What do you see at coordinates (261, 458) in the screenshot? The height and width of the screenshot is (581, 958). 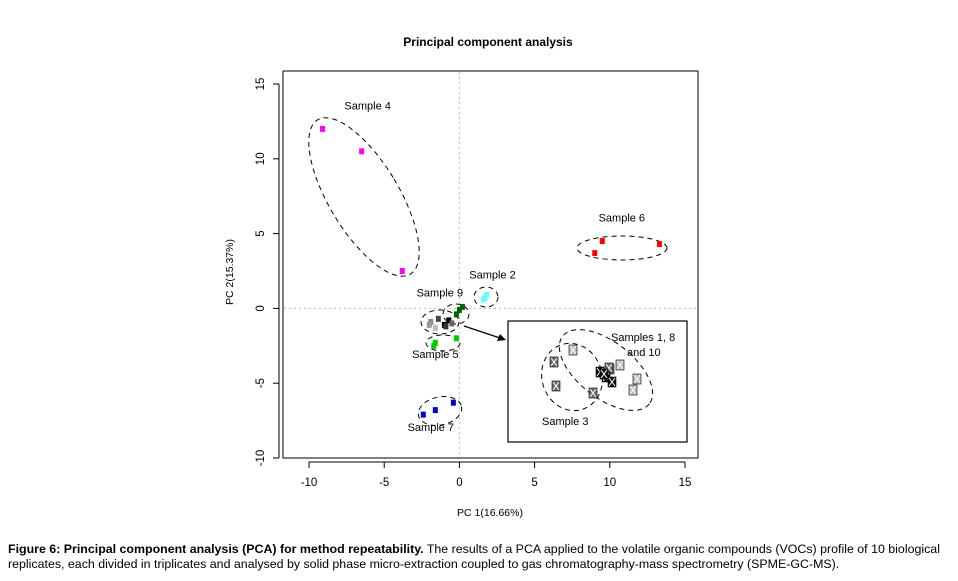 I see `y-tick-label: -10` at bounding box center [261, 458].